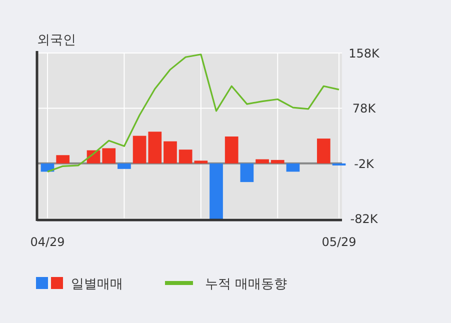 The height and width of the screenshot is (323, 451). Describe the element at coordinates (364, 219) in the screenshot. I see `y-tick-label: -82K` at that location.